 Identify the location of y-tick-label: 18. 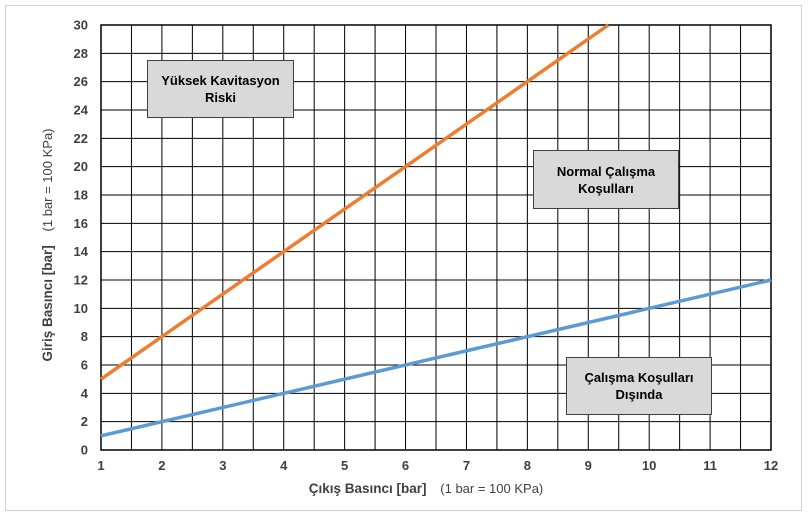
(81, 195).